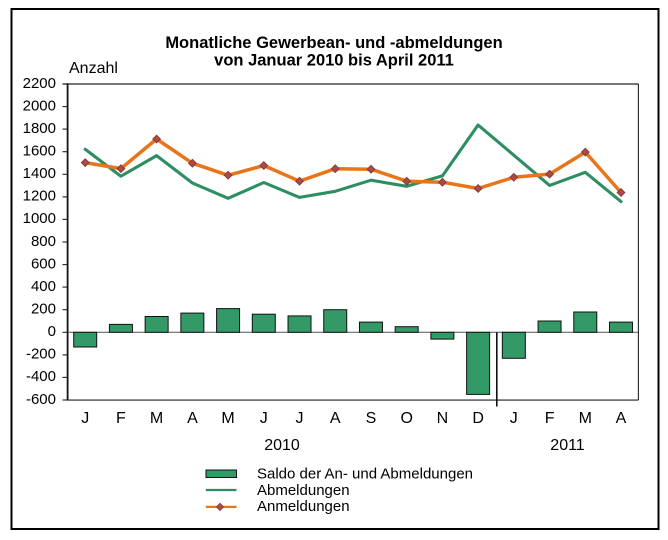  Describe the element at coordinates (41, 376) in the screenshot. I see `svg-text: -400` at that location.